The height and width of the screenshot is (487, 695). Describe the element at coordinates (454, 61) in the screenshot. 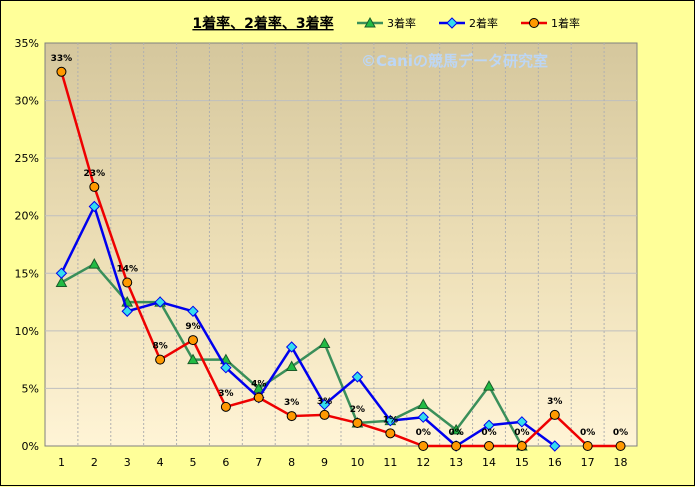

I see `watermark: ©Caniの競馬データ研究室` at that location.